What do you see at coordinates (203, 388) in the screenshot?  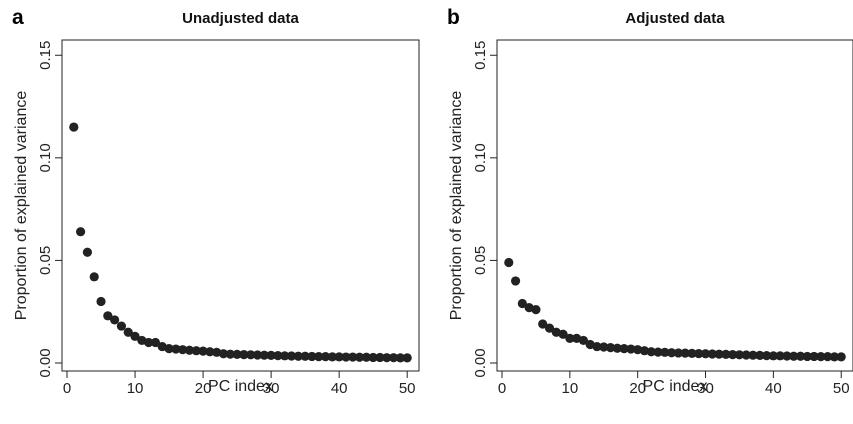 I see `x-tick-label: 20` at bounding box center [203, 388].